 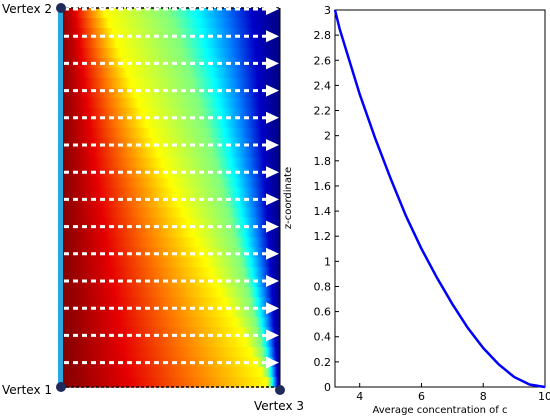 I want to click on x-tick-label: 4, so click(x=359, y=396).